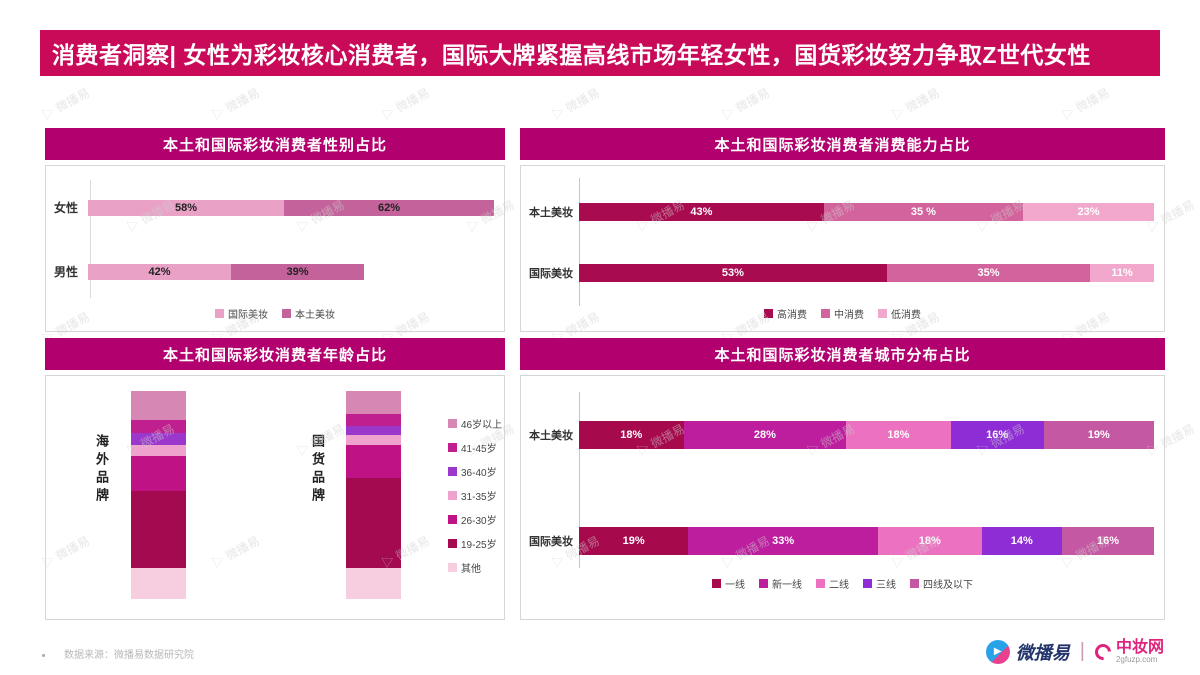 The width and height of the screenshot is (1200, 675). I want to click on legend-label: 国际美妆, so click(248, 315).